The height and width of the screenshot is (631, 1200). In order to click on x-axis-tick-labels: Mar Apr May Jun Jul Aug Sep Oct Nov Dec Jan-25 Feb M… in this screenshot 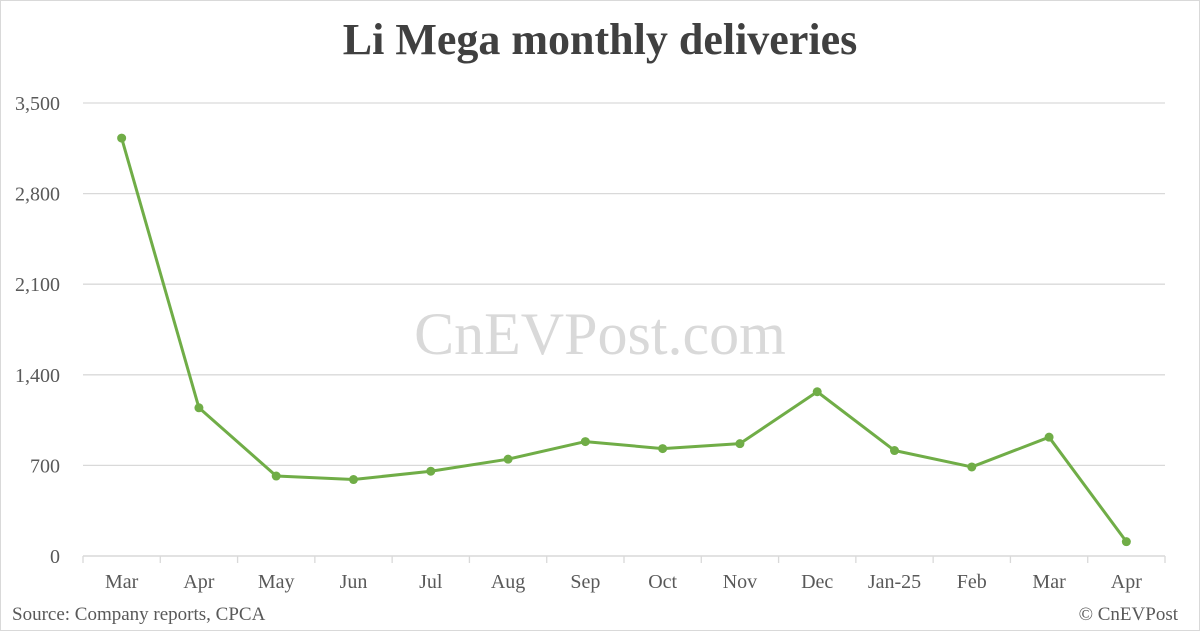, I will do `click(623, 582)`.